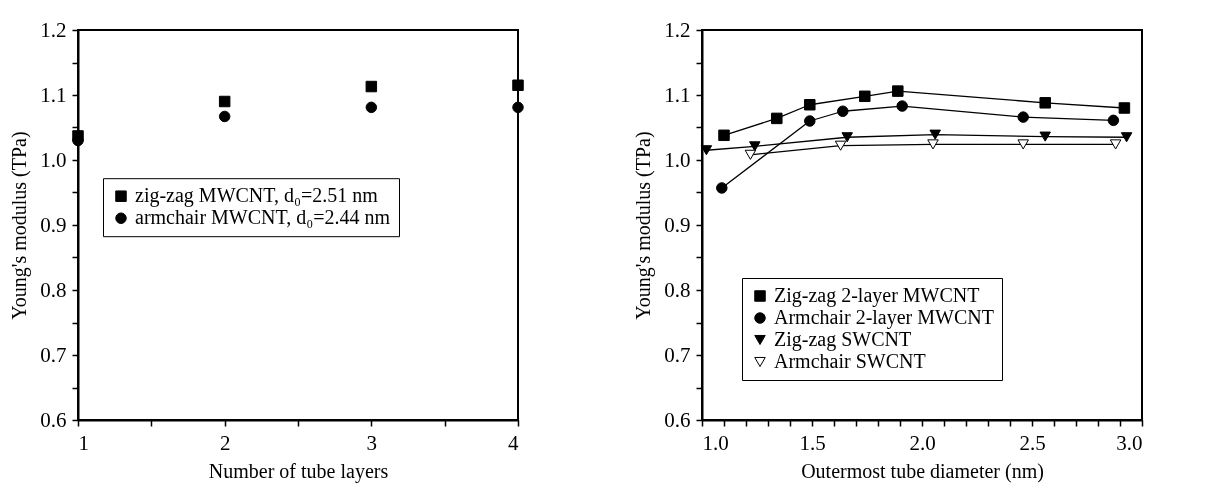 The height and width of the screenshot is (504, 1212). I want to click on x-tick-label: 3.0, so click(1129, 442).